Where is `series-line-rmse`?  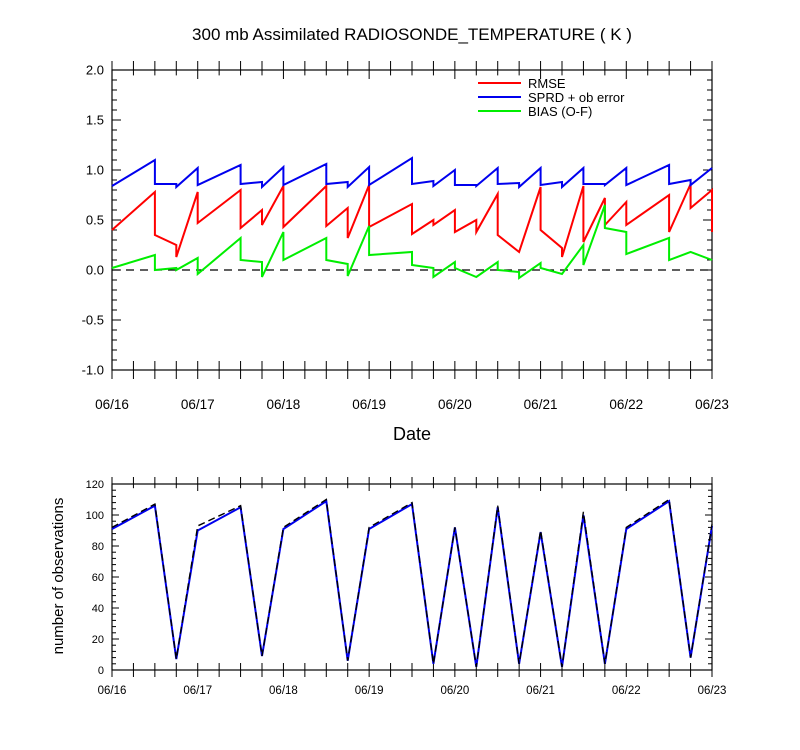 series-line-rmse is located at coordinates (412, 220).